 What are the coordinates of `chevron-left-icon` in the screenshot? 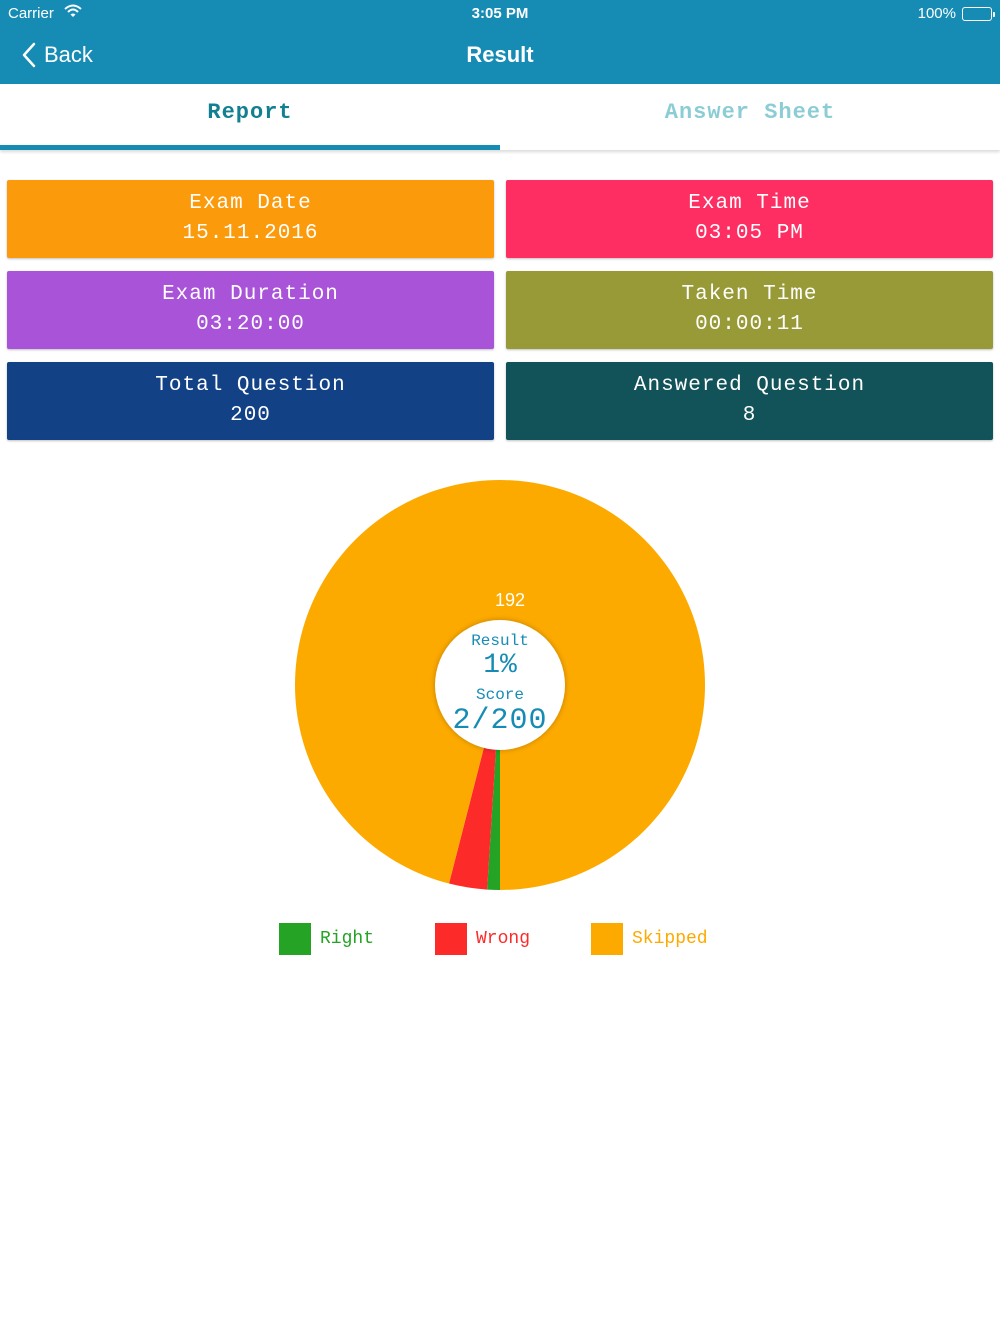 It's located at (29, 55).